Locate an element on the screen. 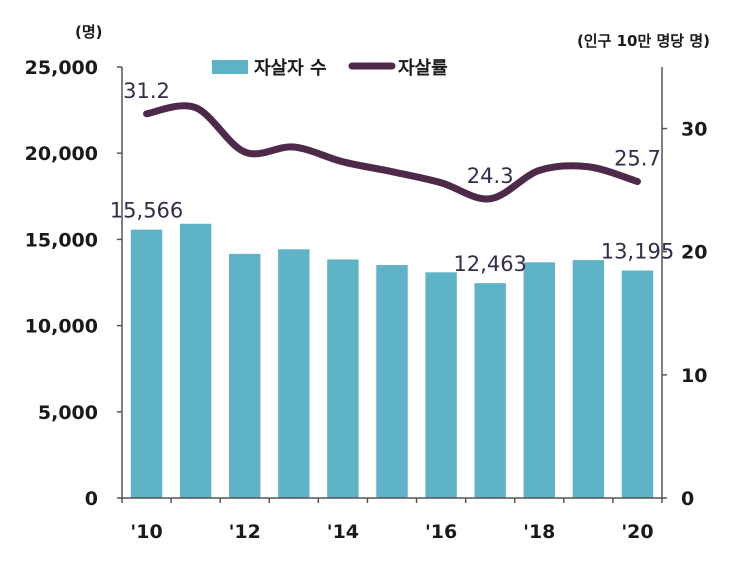 The width and height of the screenshot is (745, 574). left-tick-label: 5,000 is located at coordinates (68, 413).